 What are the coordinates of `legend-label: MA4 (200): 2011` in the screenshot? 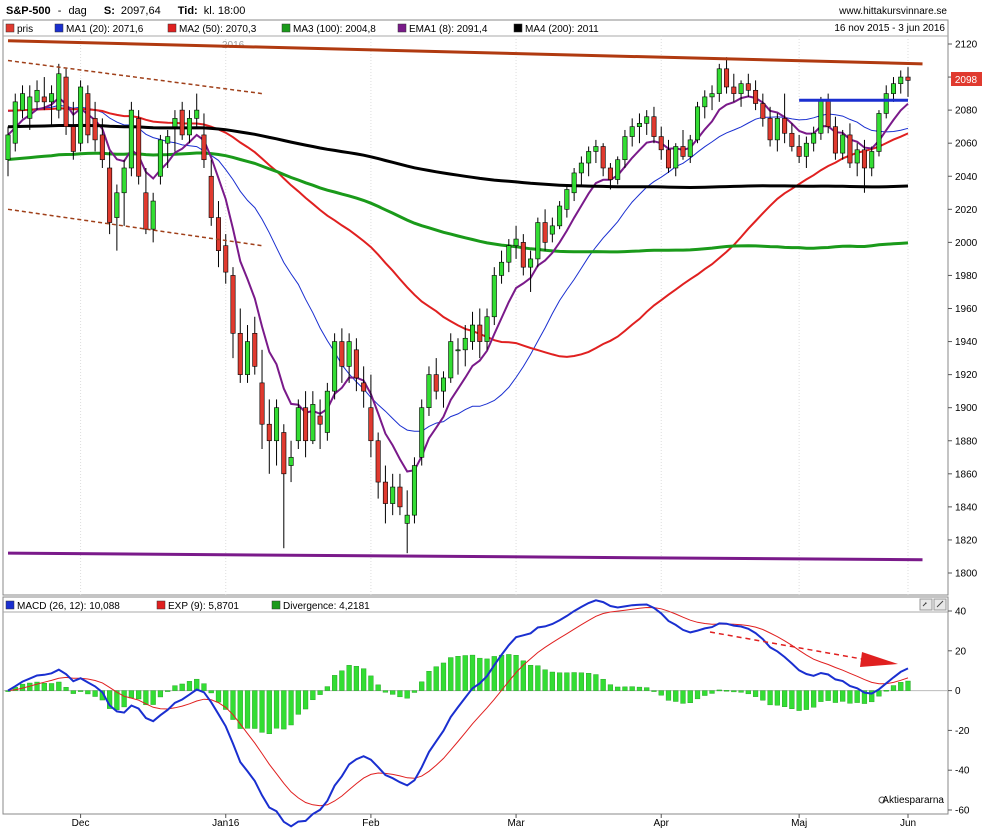 It's located at (562, 29).